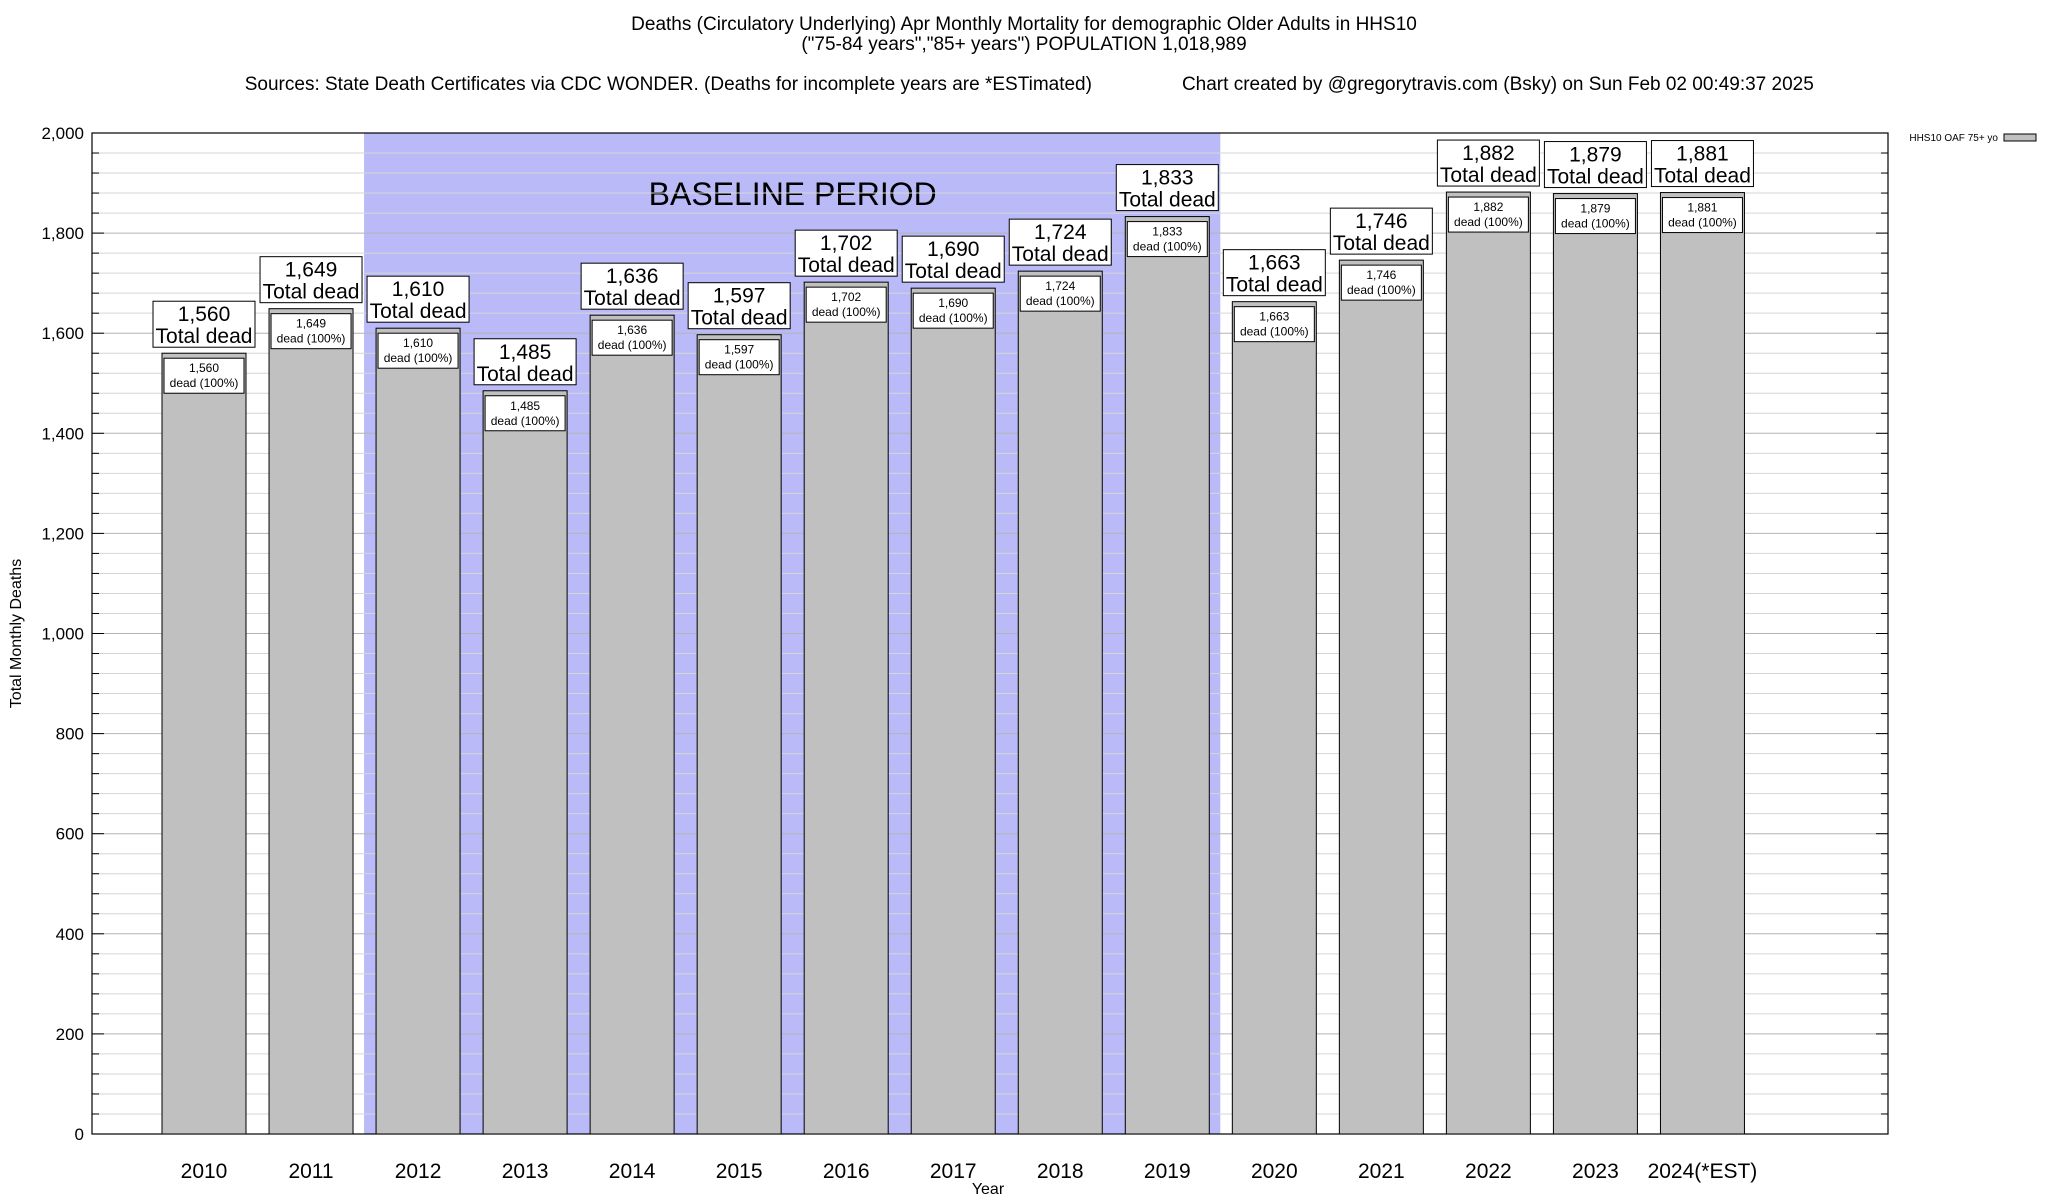 The image size is (2048, 1200). What do you see at coordinates (70, 834) in the screenshot?
I see `y-tick-label: 600` at bounding box center [70, 834].